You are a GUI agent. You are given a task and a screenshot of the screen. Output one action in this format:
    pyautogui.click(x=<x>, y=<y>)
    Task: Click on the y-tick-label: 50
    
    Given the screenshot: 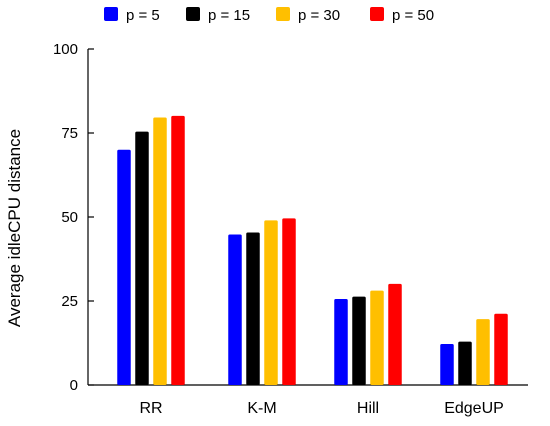 What is the action you would take?
    pyautogui.click(x=69, y=217)
    